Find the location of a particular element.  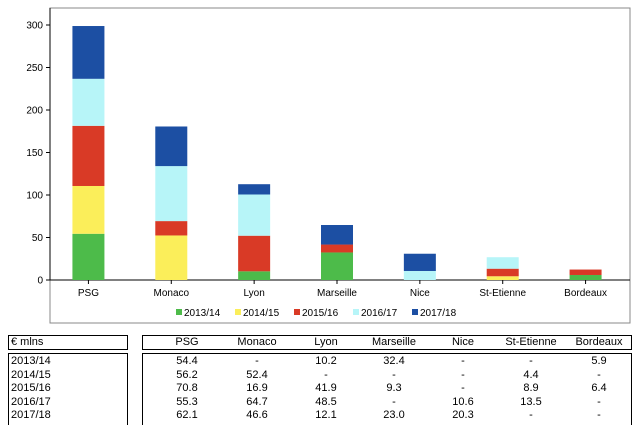

y-axis-ticks: 0 50 100 150 200 250 300 is located at coordinates (38, 154).